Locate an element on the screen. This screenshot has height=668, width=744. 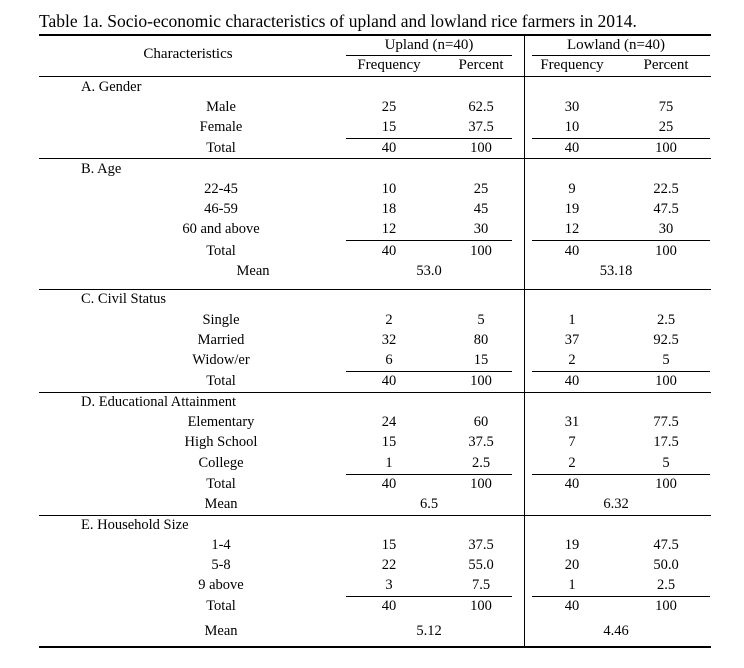
upland-frequency: 1 is located at coordinates (389, 463).